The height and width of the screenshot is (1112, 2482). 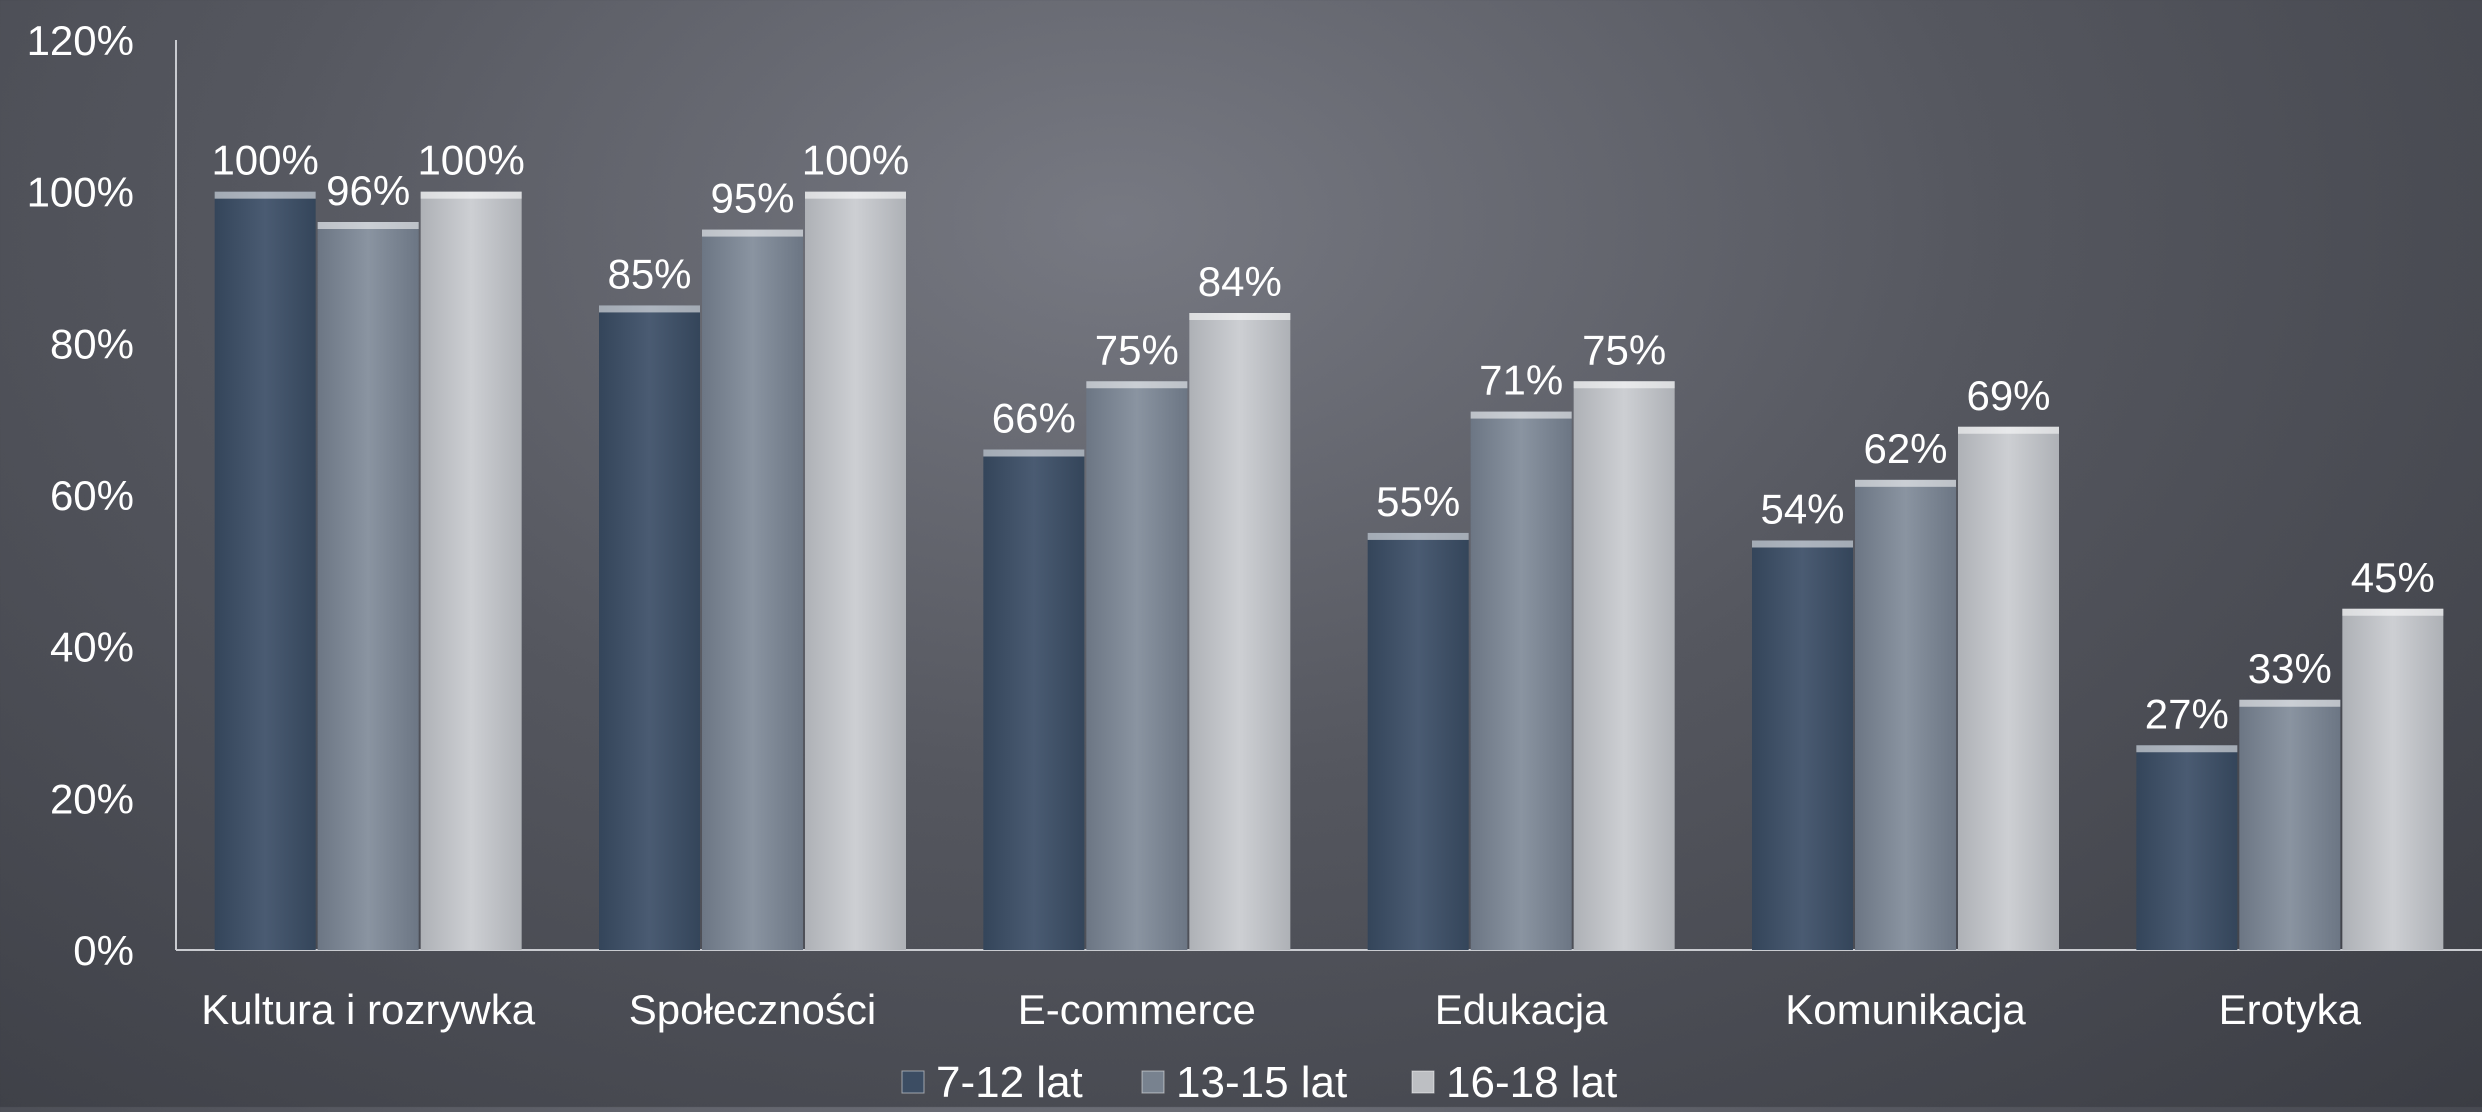 I want to click on y-tick-label: 120%, so click(x=80, y=40).